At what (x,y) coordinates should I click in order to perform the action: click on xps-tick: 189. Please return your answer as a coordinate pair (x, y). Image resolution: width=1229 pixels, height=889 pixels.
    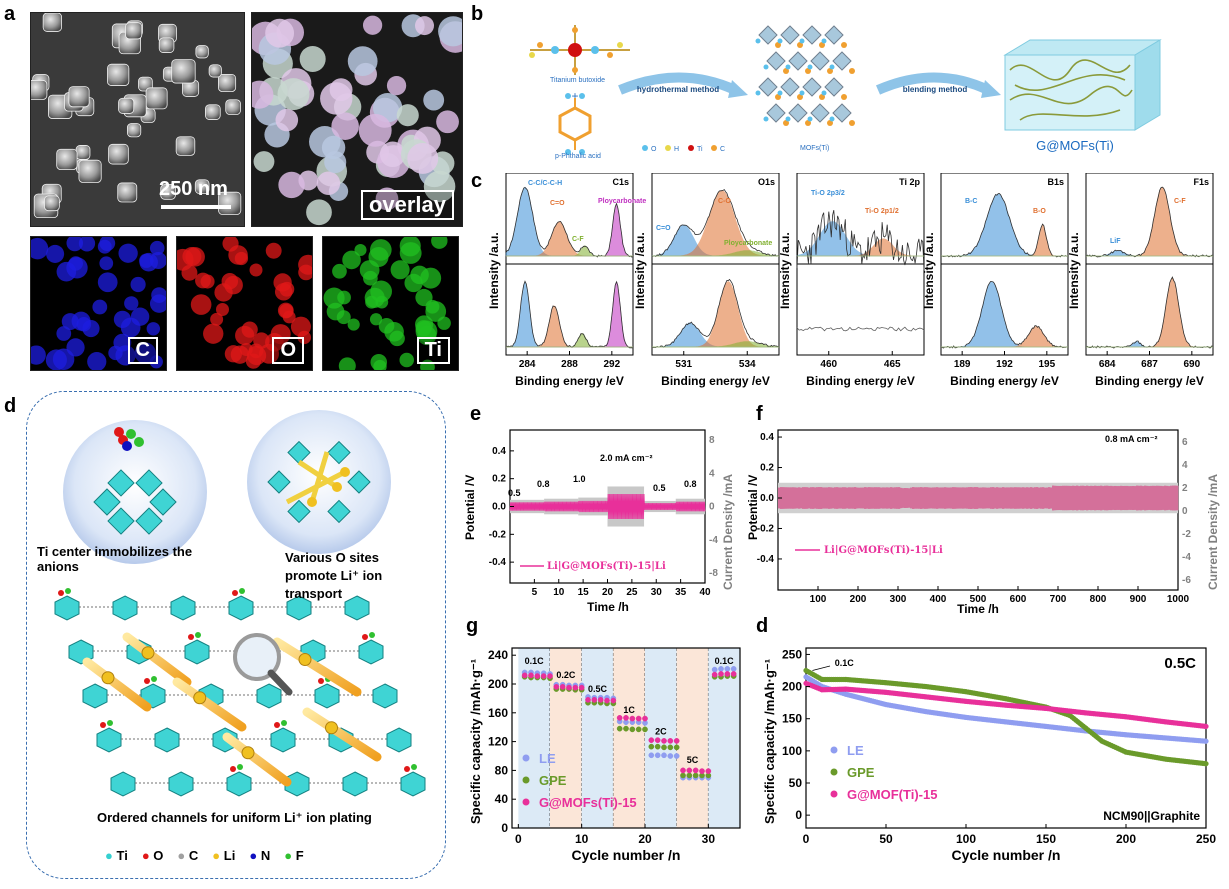
    Looking at the image, I should click on (962, 364).